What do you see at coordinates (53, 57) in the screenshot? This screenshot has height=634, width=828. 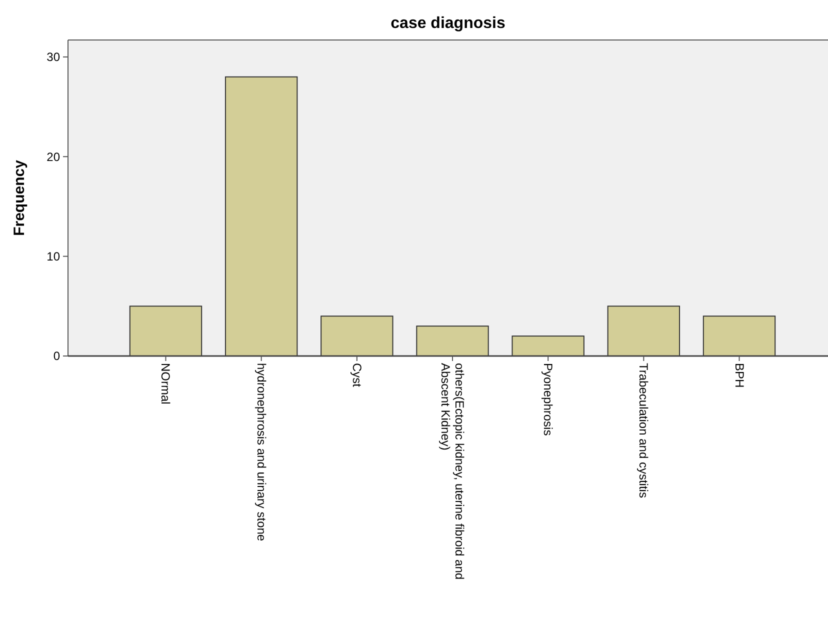 I see `y-tick-label: 30` at bounding box center [53, 57].